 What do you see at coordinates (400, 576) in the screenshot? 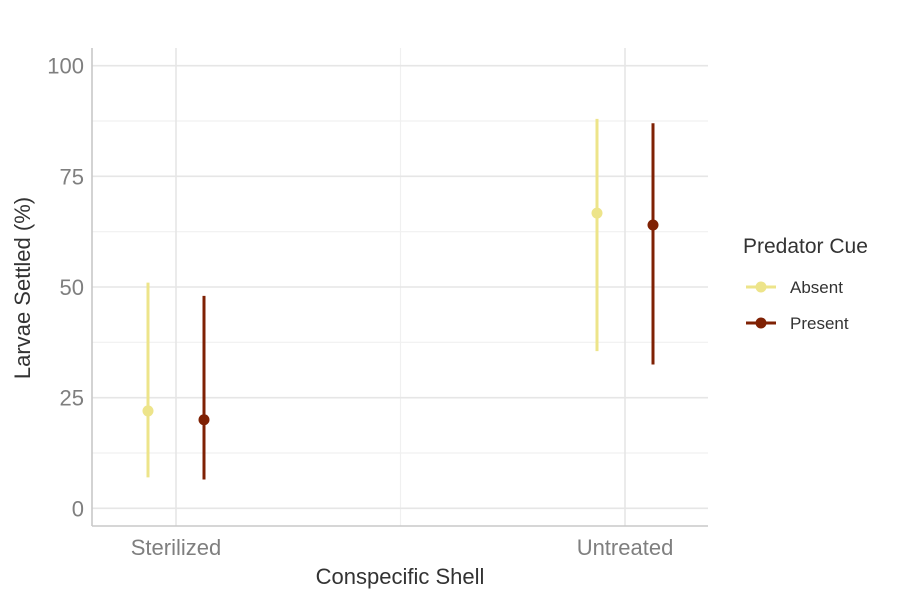
I see `x-axis-label: Conspecific Shell` at bounding box center [400, 576].